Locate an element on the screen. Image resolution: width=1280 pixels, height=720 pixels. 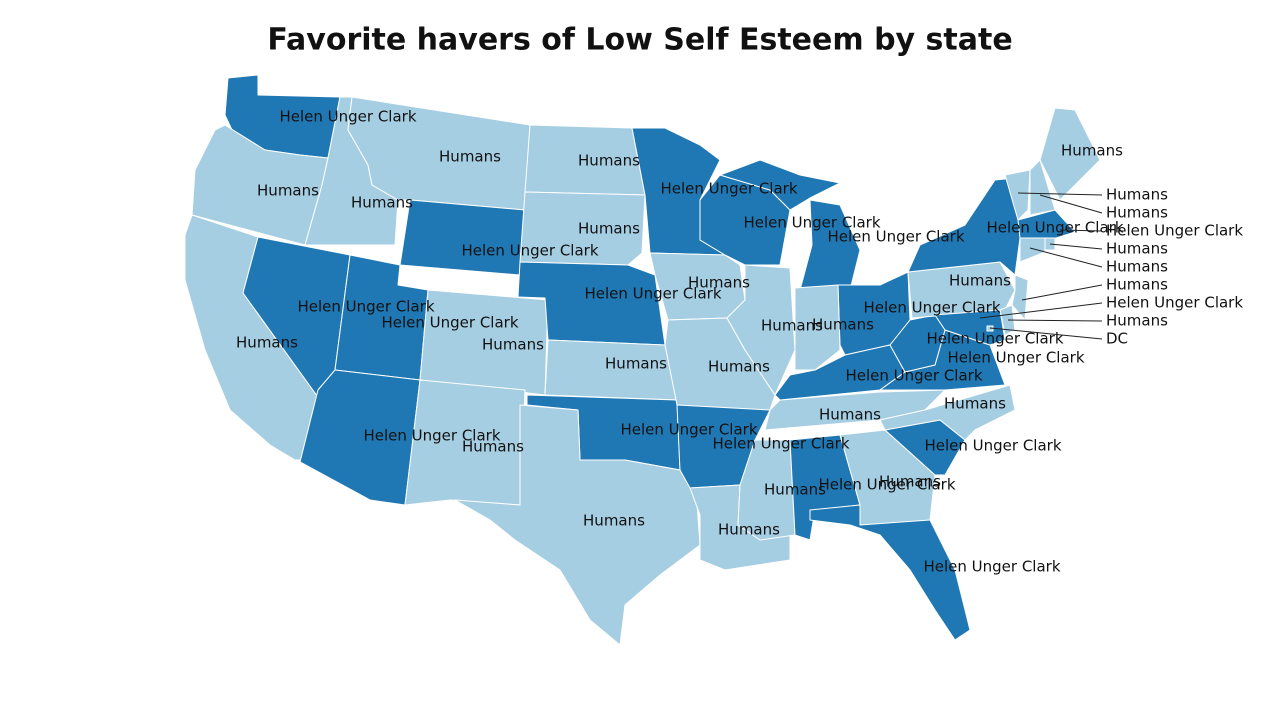
callout-label: DC is located at coordinates (1117, 339).